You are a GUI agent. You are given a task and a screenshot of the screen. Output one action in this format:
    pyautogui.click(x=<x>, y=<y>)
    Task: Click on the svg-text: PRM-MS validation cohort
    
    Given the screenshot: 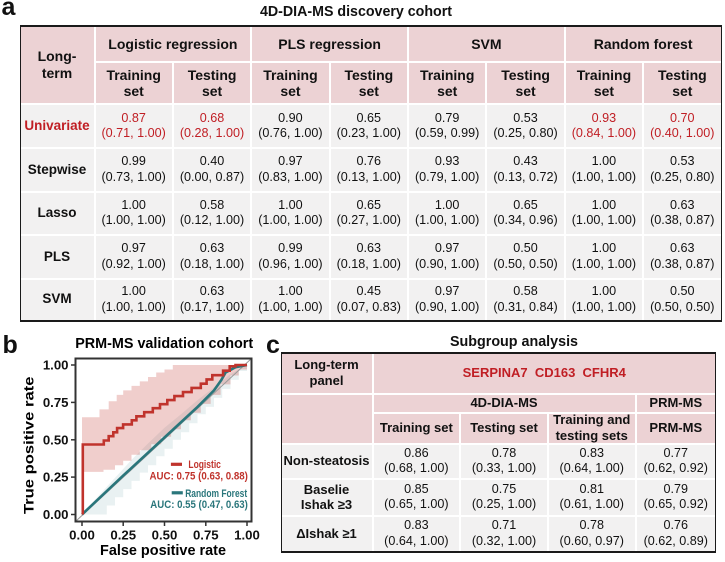 What is the action you would take?
    pyautogui.click(x=164, y=343)
    